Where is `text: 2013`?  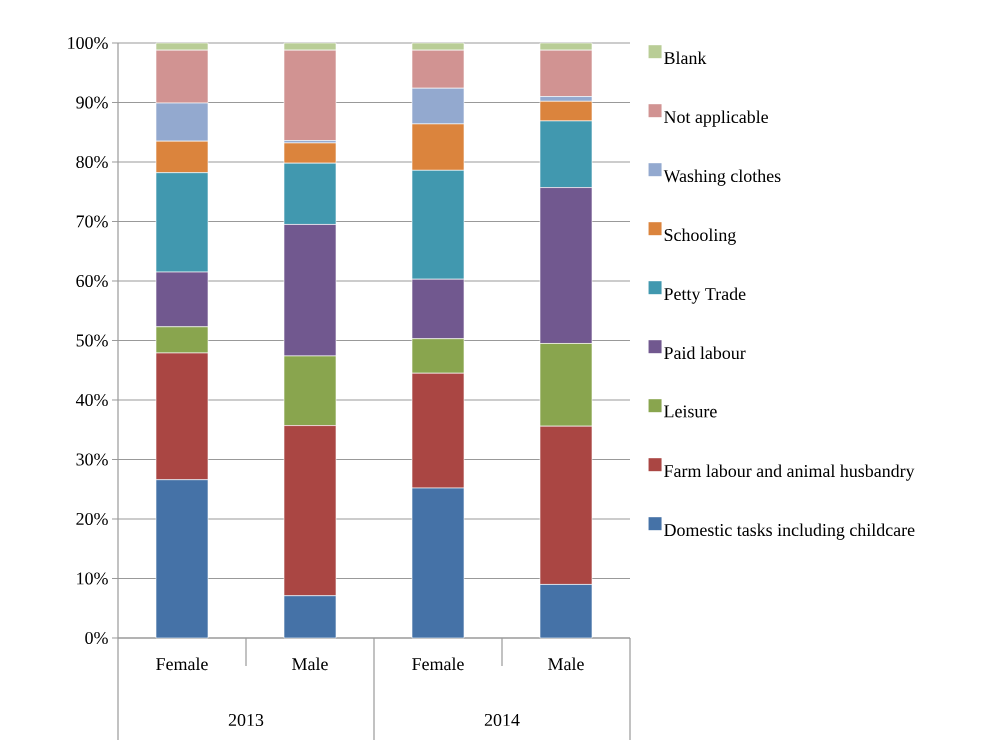
text: 2013 is located at coordinates (246, 720).